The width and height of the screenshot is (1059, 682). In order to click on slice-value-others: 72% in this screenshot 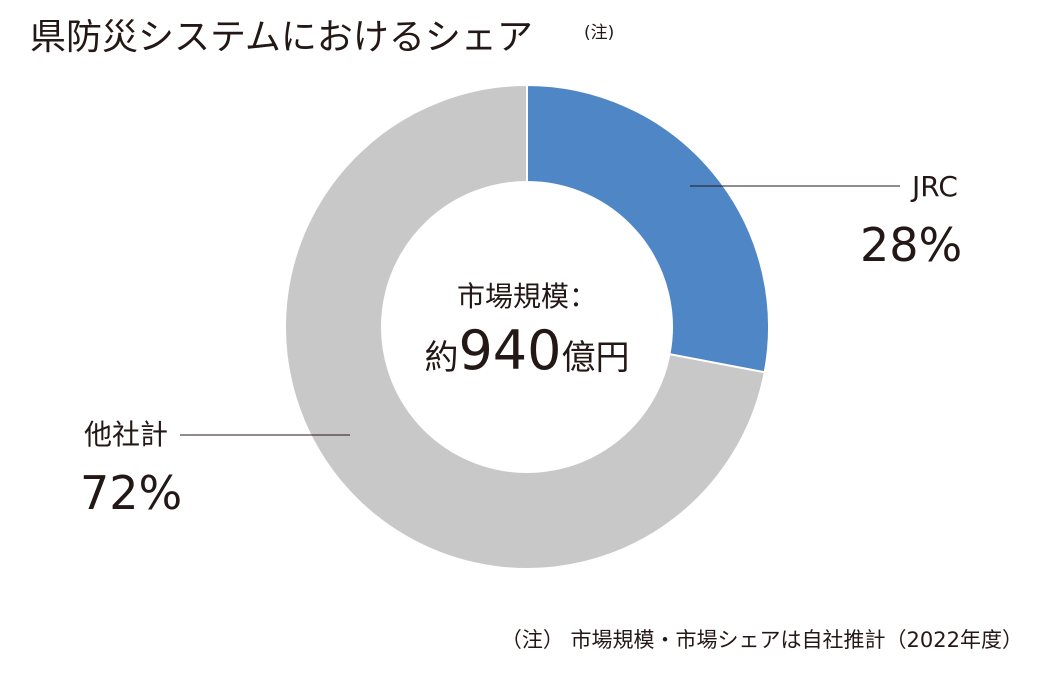, I will do `click(131, 493)`.